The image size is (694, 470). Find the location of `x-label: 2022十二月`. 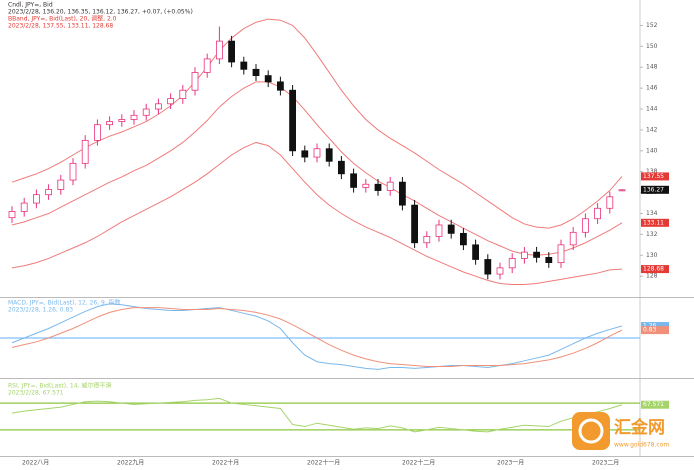

x-label: 2022十二月 is located at coordinates (418, 463).